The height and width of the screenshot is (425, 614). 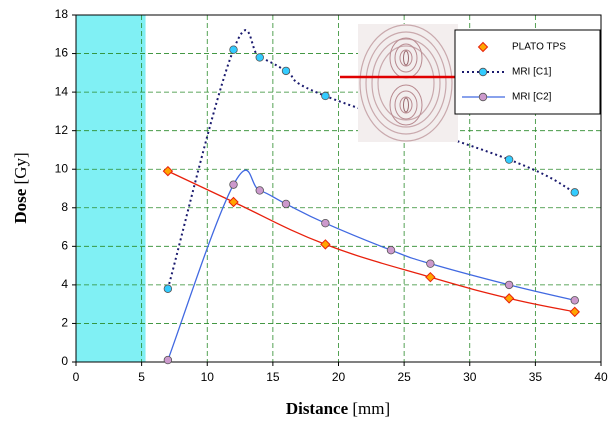 I want to click on y-tick-label: 2, so click(x=64, y=323).